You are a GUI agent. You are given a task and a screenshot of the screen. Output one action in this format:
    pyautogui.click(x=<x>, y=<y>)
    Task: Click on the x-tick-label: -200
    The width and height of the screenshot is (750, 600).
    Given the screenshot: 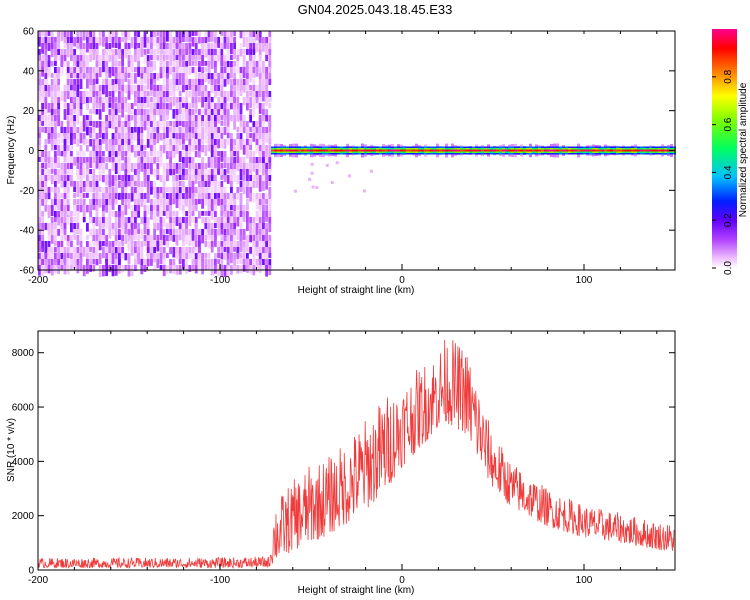 What is the action you would take?
    pyautogui.click(x=38, y=280)
    